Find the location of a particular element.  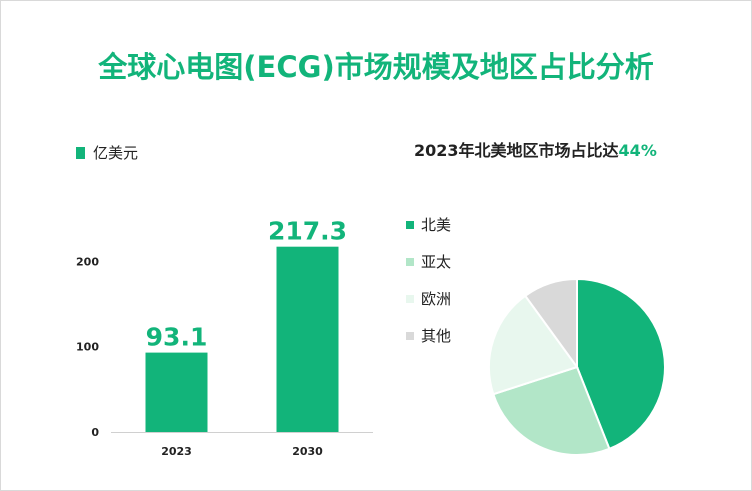

pie-legend-item: 亚太 is located at coordinates (428, 261).